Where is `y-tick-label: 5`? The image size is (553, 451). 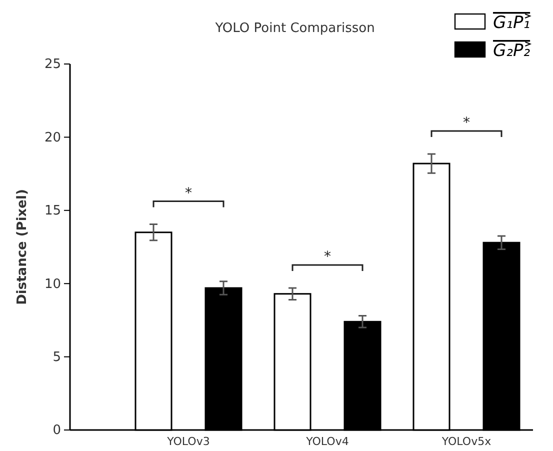
y-tick-label: 5 is located at coordinates (56, 357).